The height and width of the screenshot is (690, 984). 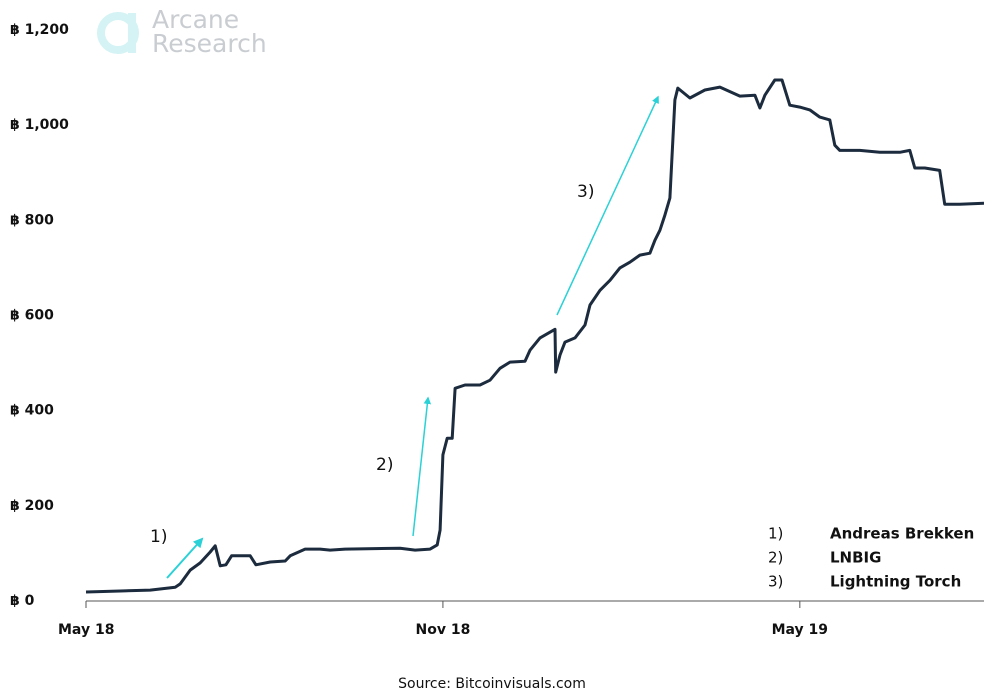 What do you see at coordinates (384, 465) in the screenshot?
I see `annotation: 2)` at bounding box center [384, 465].